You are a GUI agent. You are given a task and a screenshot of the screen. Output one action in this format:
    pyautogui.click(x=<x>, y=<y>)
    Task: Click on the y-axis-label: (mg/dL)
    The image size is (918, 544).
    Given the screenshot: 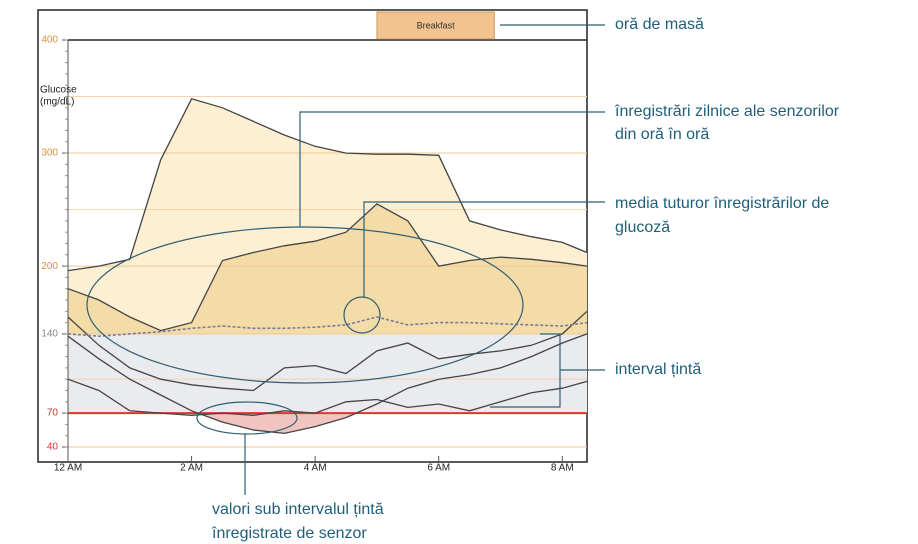 What is the action you would take?
    pyautogui.click(x=57, y=102)
    